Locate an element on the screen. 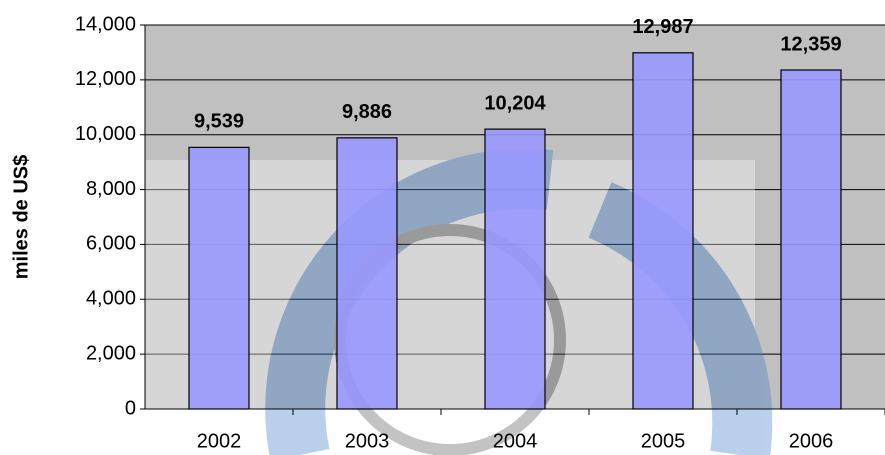 This screenshot has height=455, width=885. value-label: 9,886 is located at coordinates (367, 112).